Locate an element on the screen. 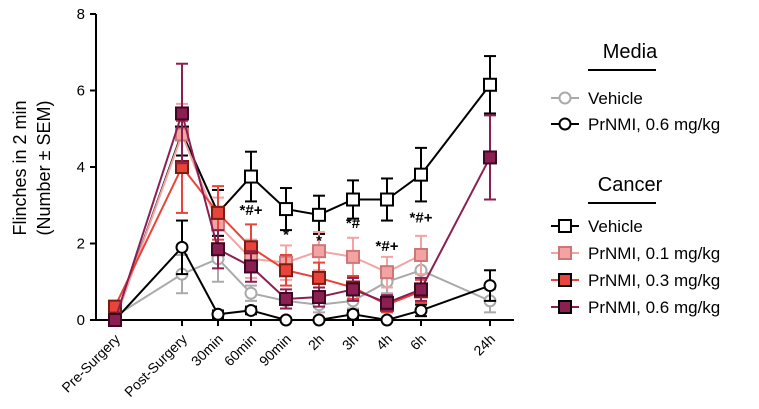 The width and height of the screenshot is (759, 409). x-tick-label: 60min is located at coordinates (240, 350).